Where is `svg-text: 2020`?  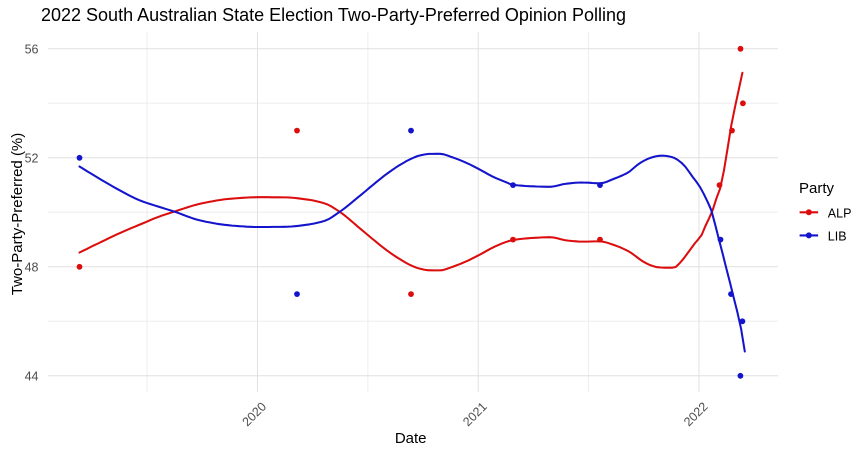
svg-text: 2020 is located at coordinates (255, 415).